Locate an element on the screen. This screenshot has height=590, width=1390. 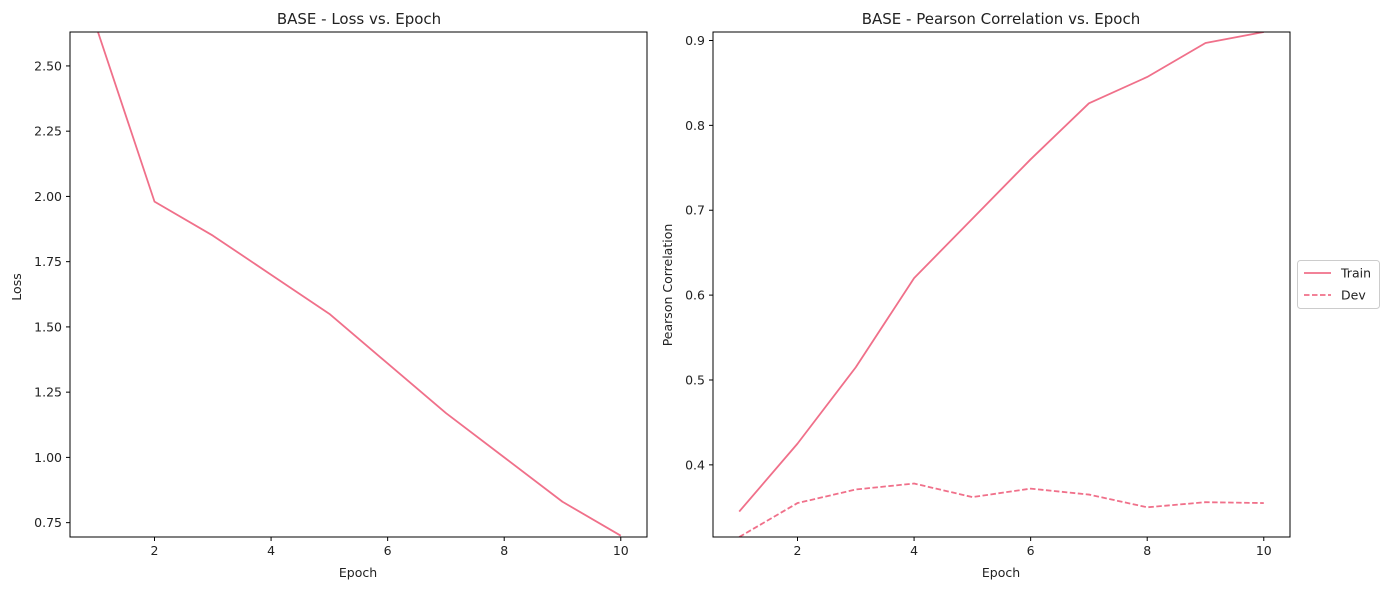
loss-chart-ylabel: Loss is located at coordinates (16, 286).